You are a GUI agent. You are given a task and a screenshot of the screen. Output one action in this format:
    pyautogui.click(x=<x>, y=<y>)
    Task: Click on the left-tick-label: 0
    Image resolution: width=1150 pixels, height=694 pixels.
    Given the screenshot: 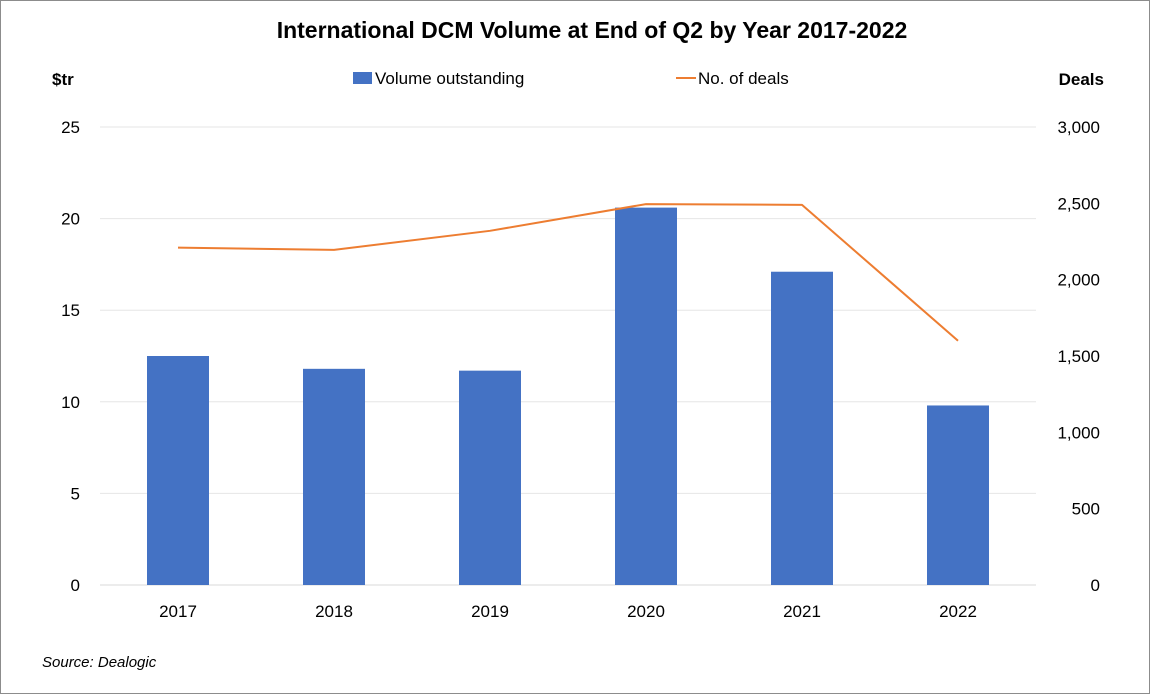 What is the action you would take?
    pyautogui.click(x=75, y=585)
    